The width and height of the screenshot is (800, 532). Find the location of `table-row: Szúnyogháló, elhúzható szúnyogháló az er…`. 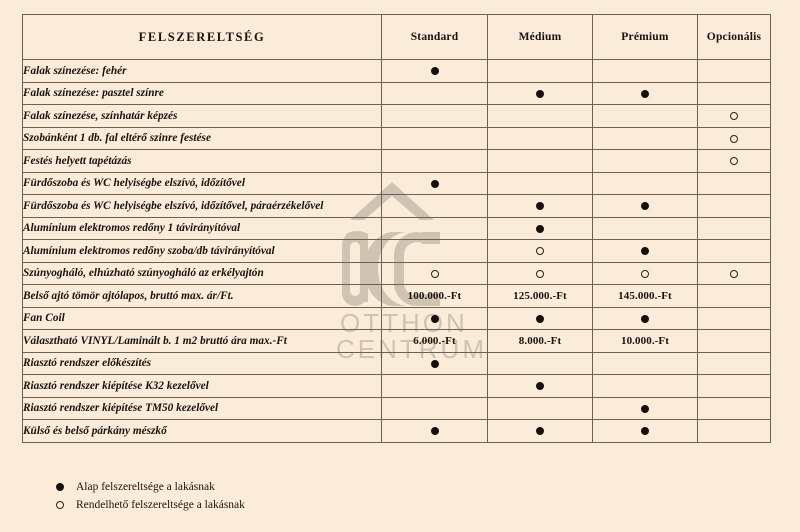

table-row: Szúnyogháló, elhúzható szúnyogháló az er… is located at coordinates (396, 273).